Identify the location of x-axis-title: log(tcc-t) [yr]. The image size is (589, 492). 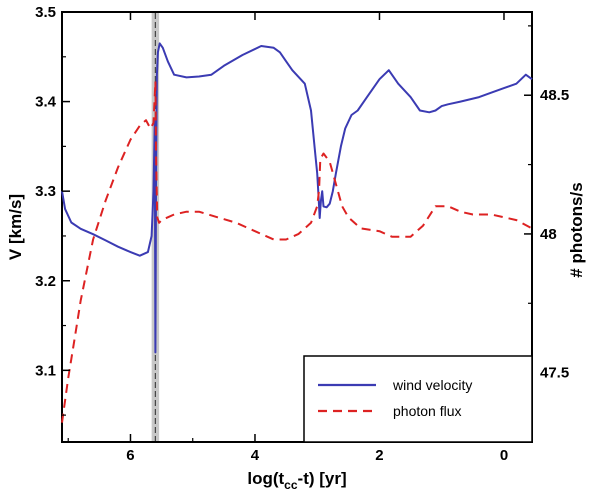
(296, 480).